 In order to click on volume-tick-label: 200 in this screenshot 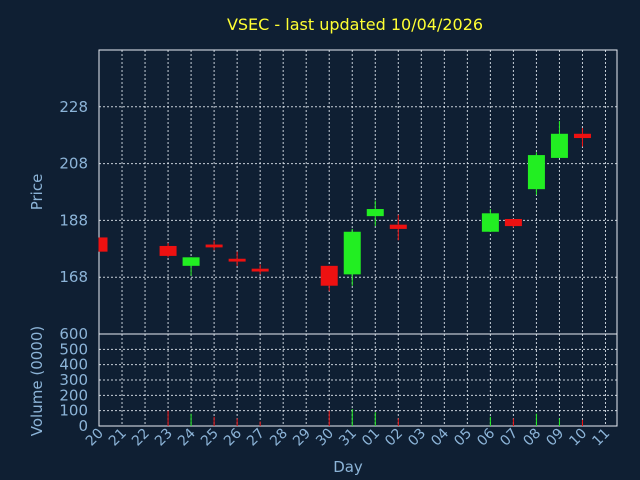, I will do `click(73, 395)`.